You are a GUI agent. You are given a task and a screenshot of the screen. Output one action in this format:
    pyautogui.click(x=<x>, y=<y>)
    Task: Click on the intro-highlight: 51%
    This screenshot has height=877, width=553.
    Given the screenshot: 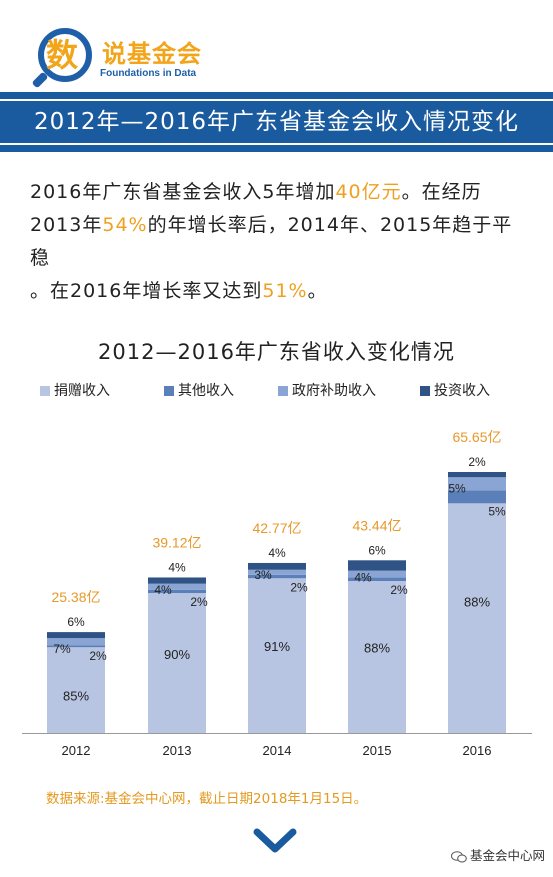 What is the action you would take?
    pyautogui.click(x=285, y=291)
    